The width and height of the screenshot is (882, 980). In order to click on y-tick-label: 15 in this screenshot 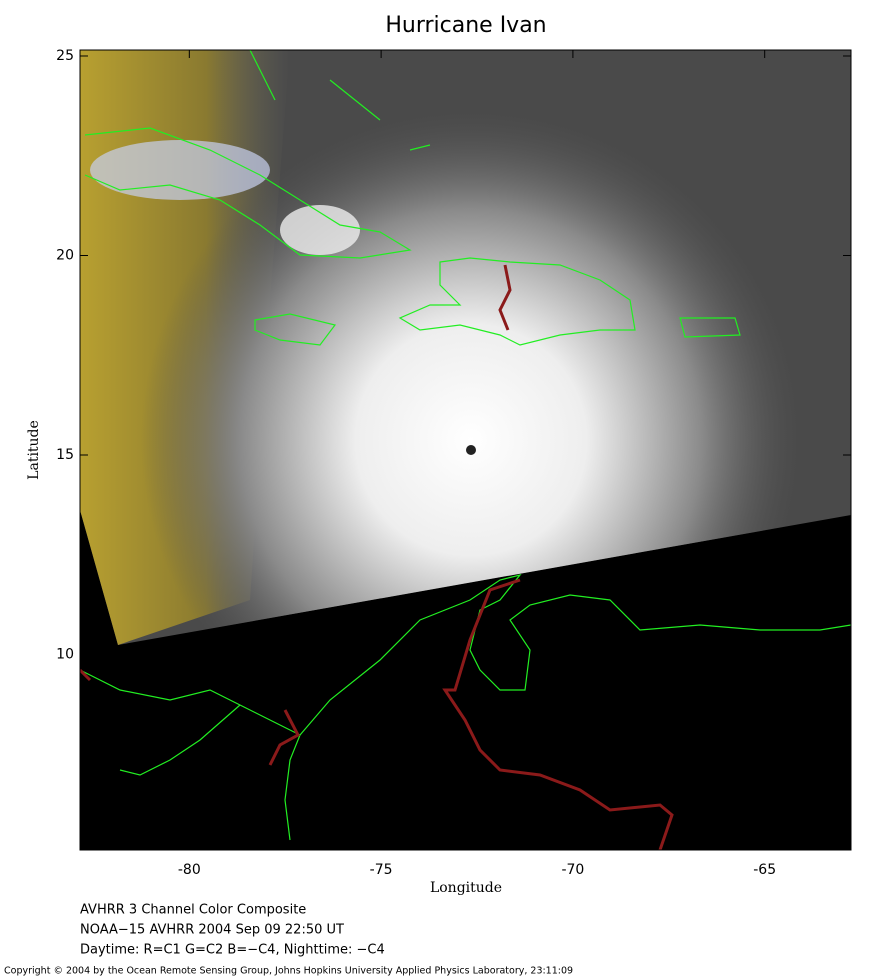, I will do `click(65, 455)`.